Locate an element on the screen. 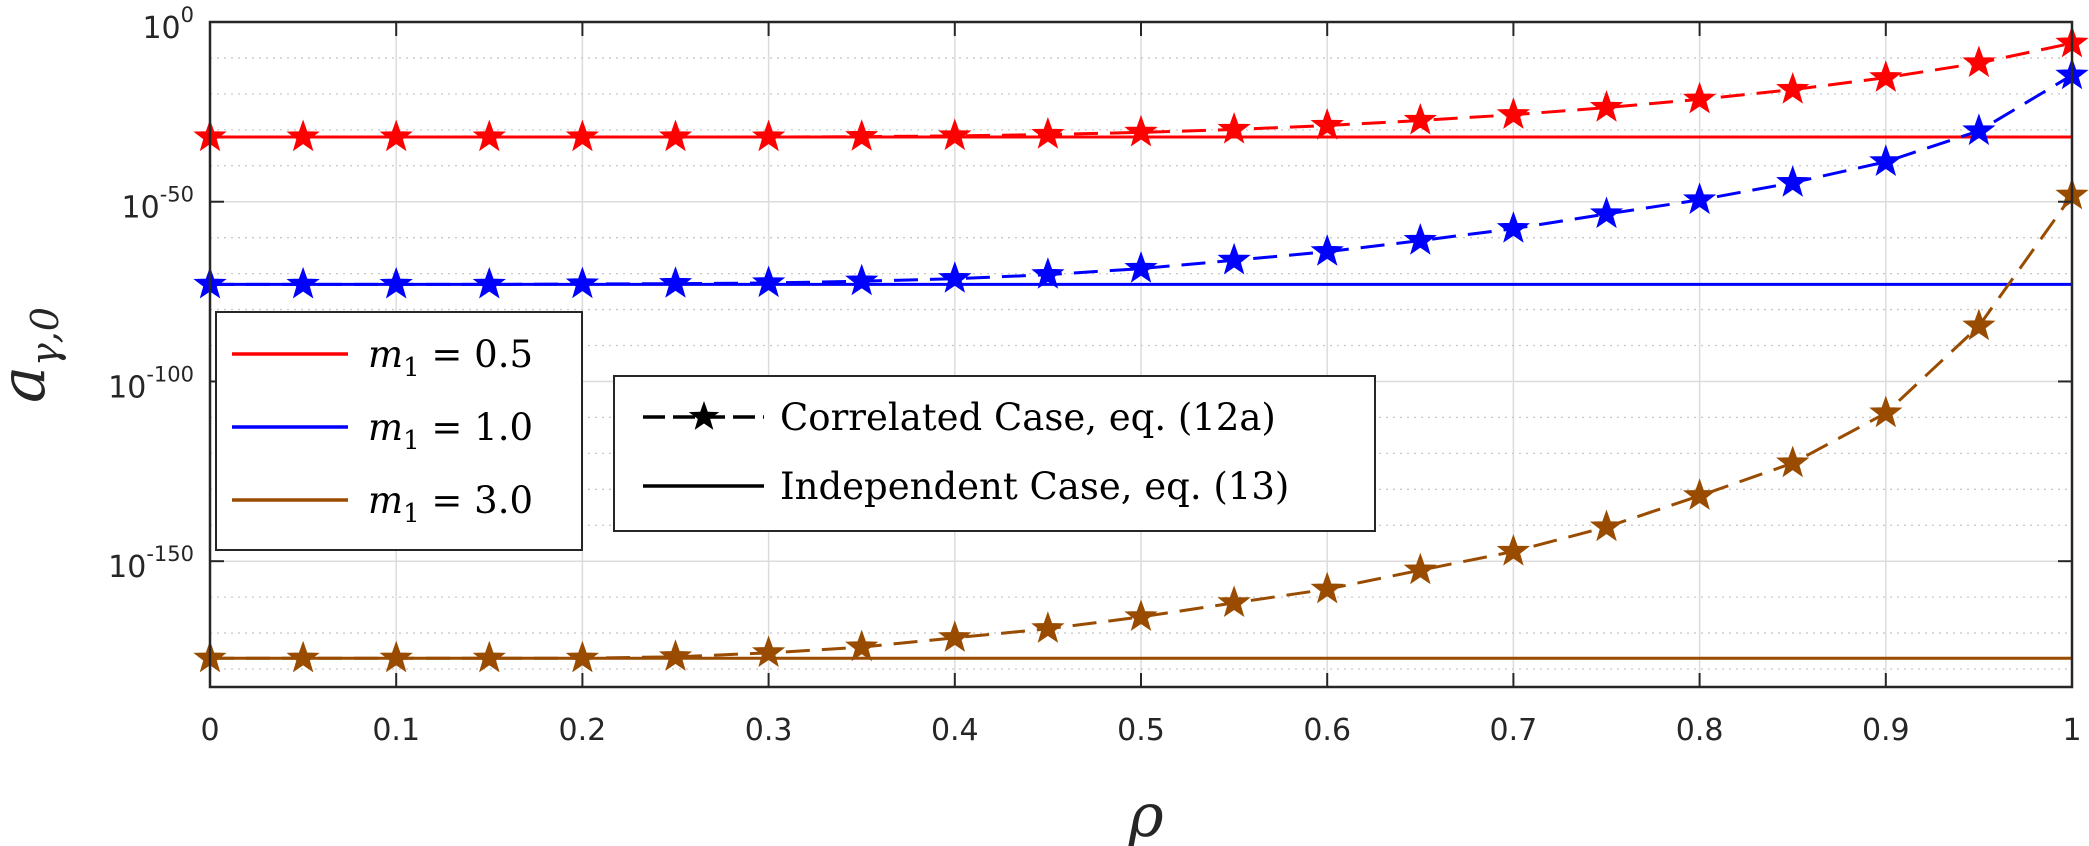 The width and height of the screenshot is (2089, 846). x-tick-label: 0 is located at coordinates (209, 730).